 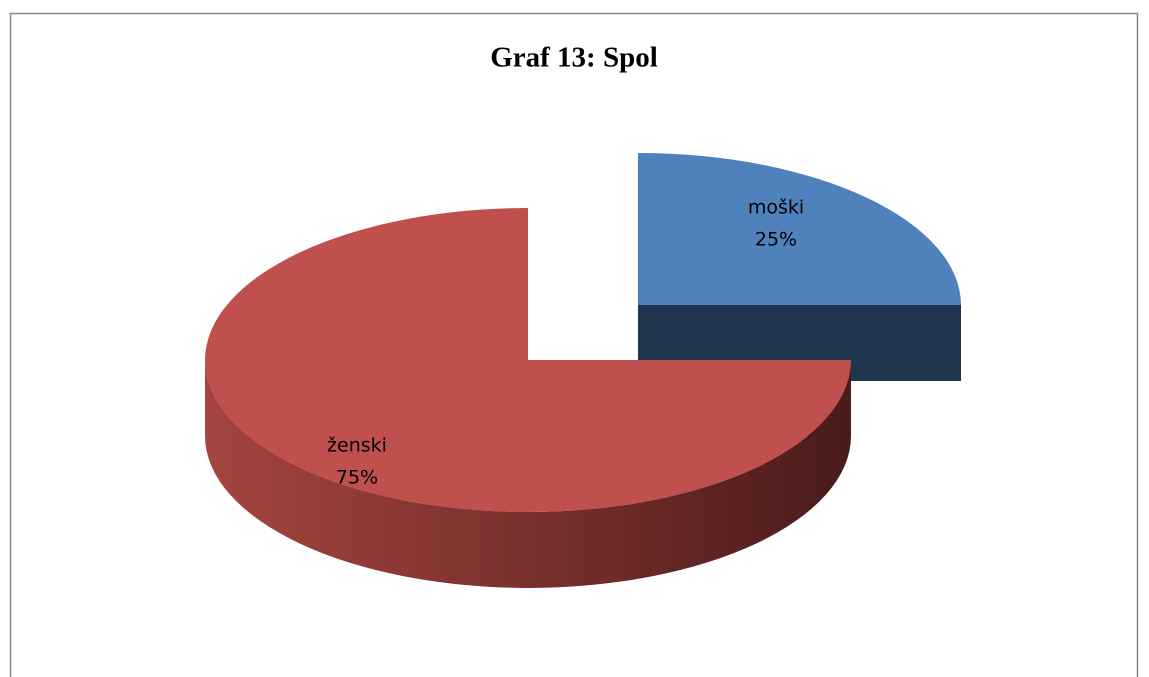 I want to click on slice, so click(x=799, y=229).